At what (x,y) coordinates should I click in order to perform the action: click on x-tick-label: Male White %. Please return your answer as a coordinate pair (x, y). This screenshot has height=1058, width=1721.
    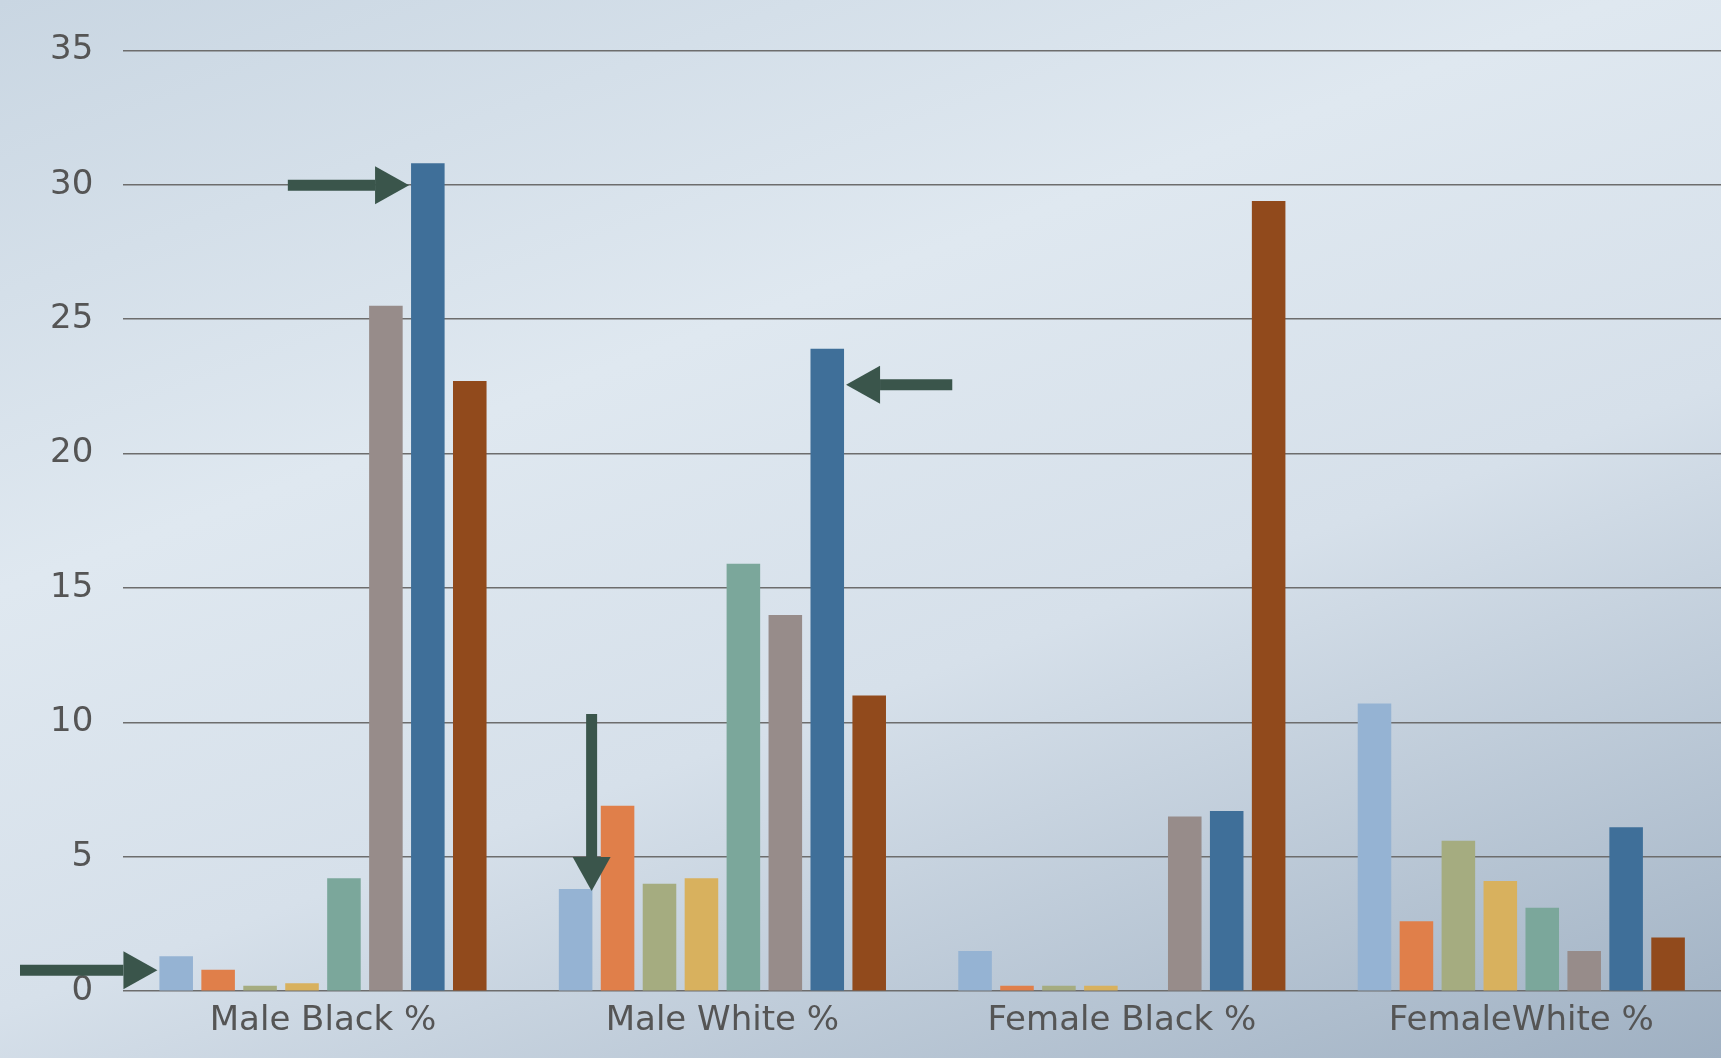
    Looking at the image, I should click on (722, 1018).